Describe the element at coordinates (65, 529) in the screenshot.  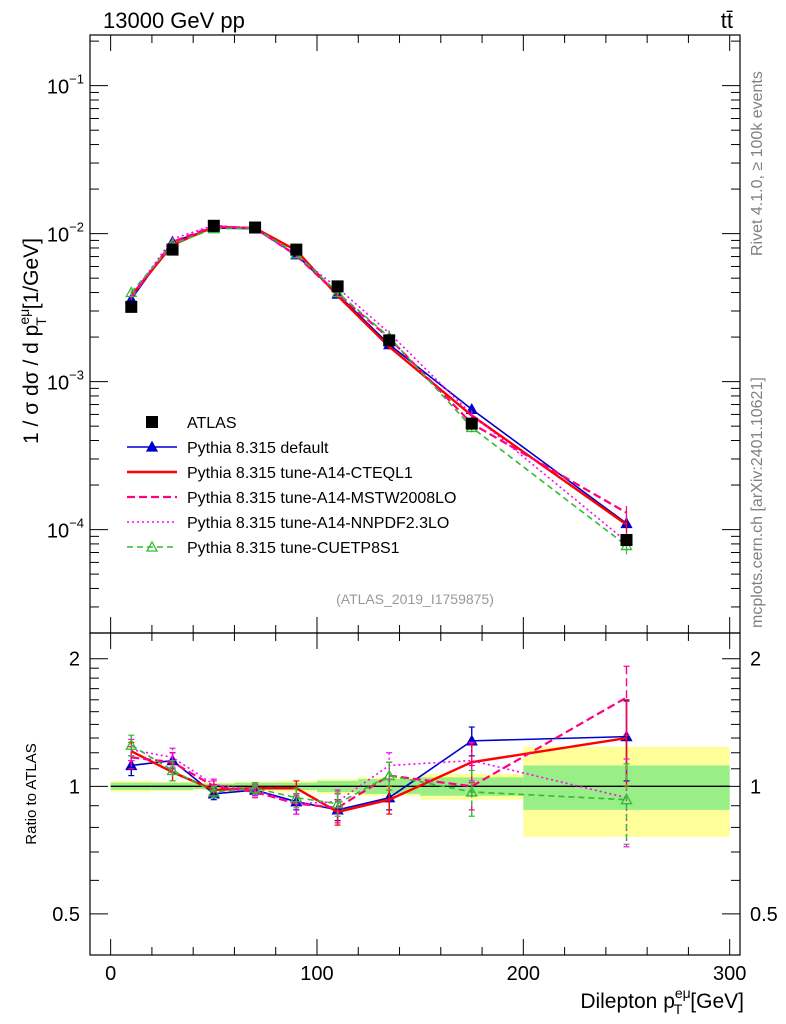
I see `y-tick-label: 10⁻⁴` at that location.